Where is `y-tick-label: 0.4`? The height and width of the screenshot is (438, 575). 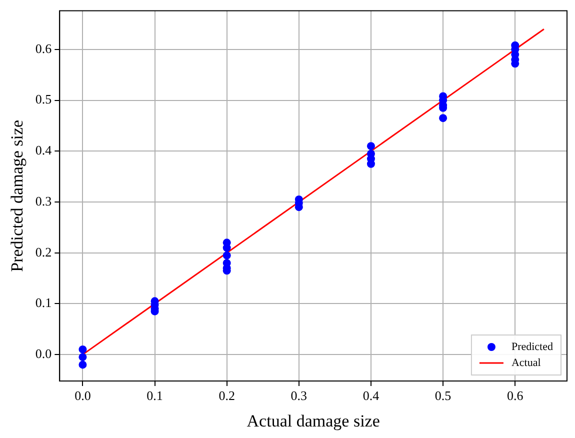
y-tick-label: 0.4 is located at coordinates (43, 150).